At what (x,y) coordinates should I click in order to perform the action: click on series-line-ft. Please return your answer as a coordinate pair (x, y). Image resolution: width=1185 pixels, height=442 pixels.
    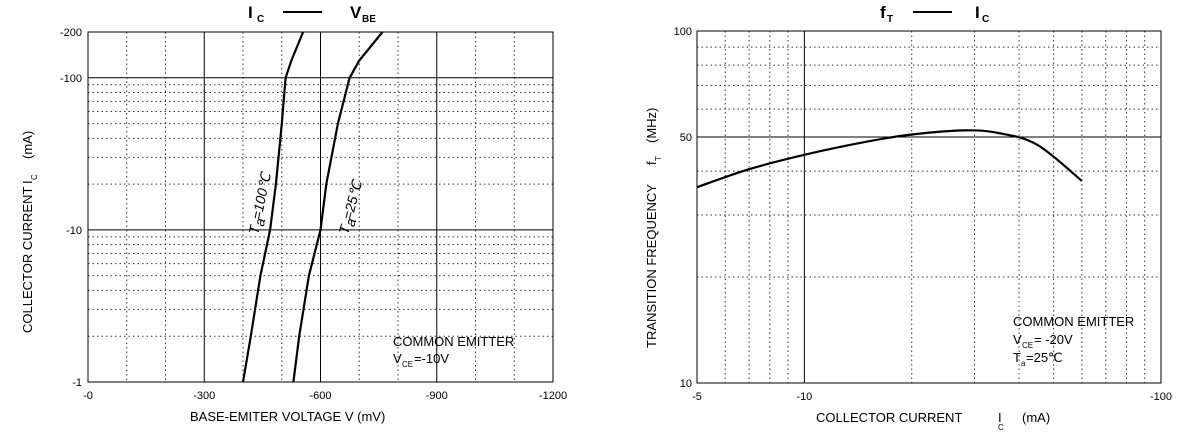
    Looking at the image, I should click on (889, 159).